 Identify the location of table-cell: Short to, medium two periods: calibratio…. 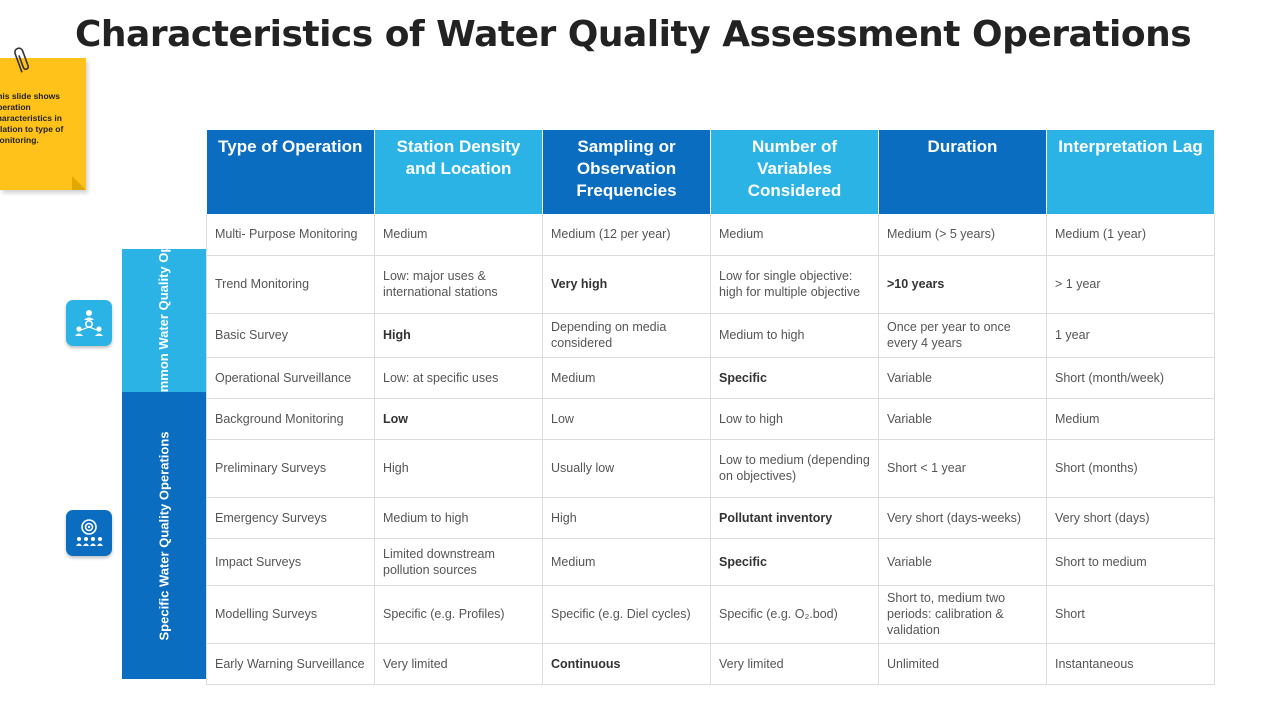
(962, 614).